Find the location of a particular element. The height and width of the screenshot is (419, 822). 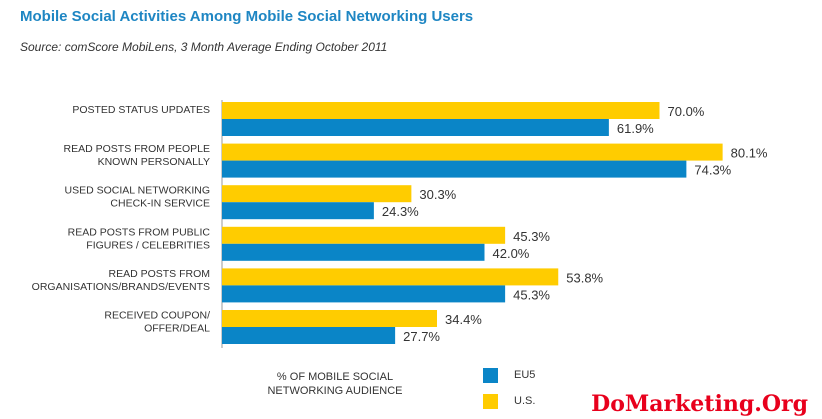

data-label-eu5: 45.3% is located at coordinates (531, 294).